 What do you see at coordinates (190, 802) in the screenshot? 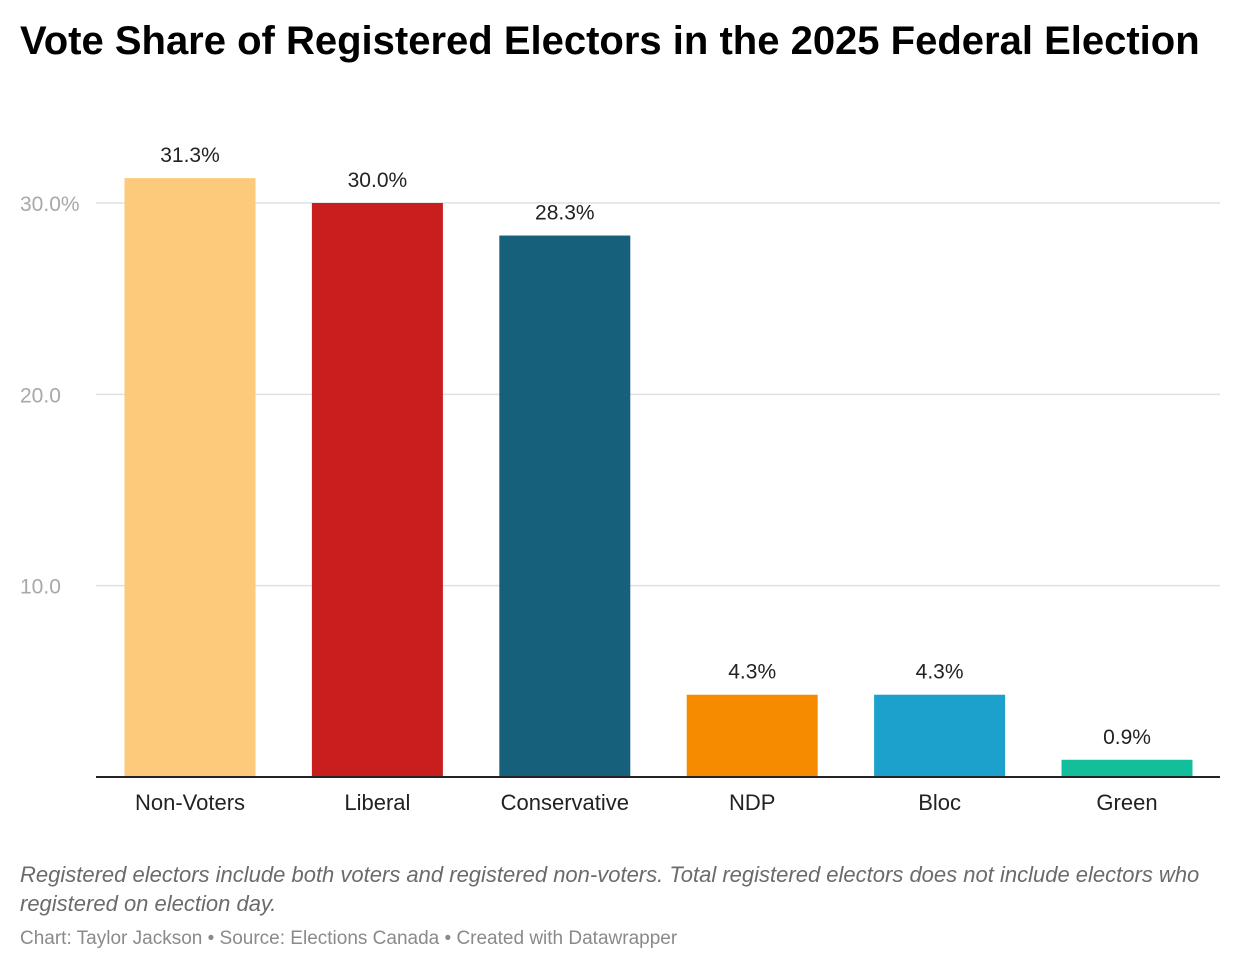
I see `x-tick-label: Non-Voters` at bounding box center [190, 802].